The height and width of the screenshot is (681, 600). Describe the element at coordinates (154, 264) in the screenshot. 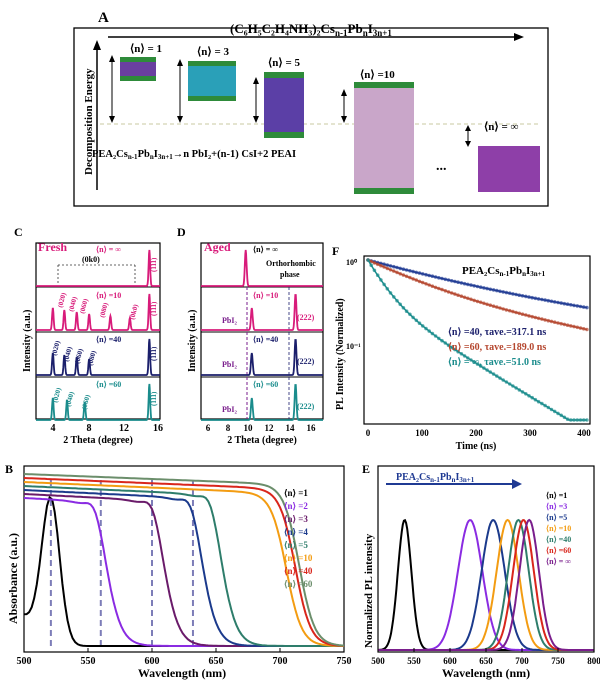

I see `panel-c-111-ninf: (111)` at that location.